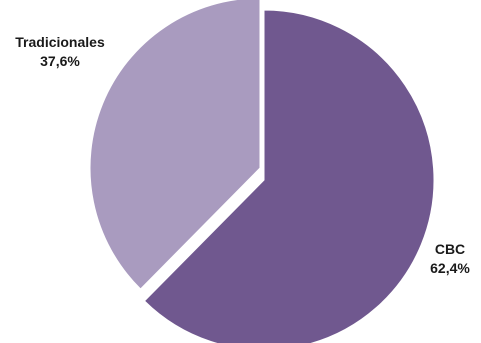 This screenshot has width=481, height=343. I want to click on slice-label-cbc: CBC 62,4%, so click(450, 259).